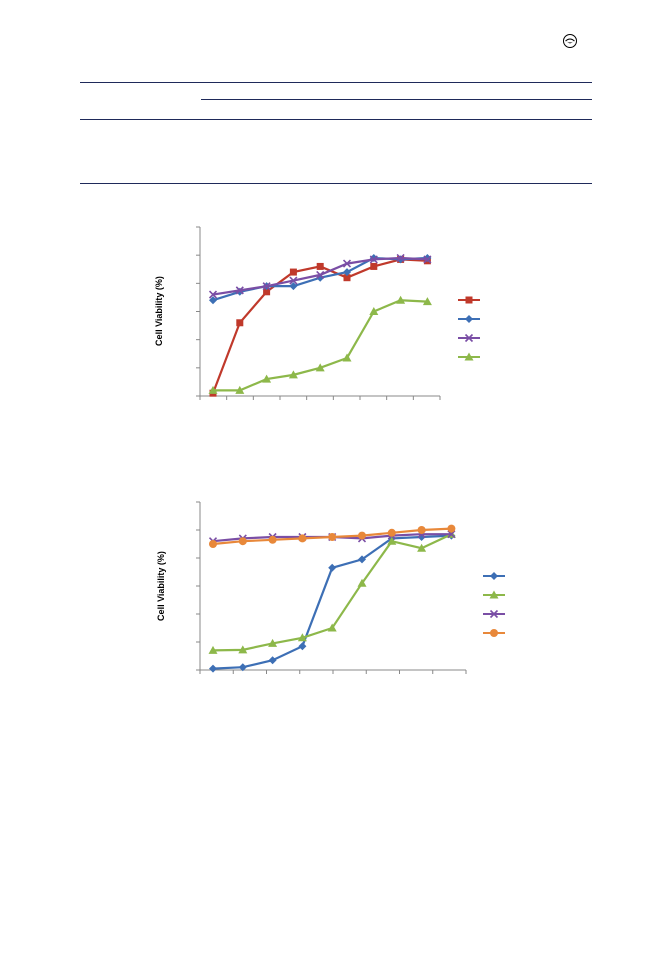 This screenshot has height=960, width=672. Describe the element at coordinates (336, 82) in the screenshot. I see `table-top-rule` at that location.